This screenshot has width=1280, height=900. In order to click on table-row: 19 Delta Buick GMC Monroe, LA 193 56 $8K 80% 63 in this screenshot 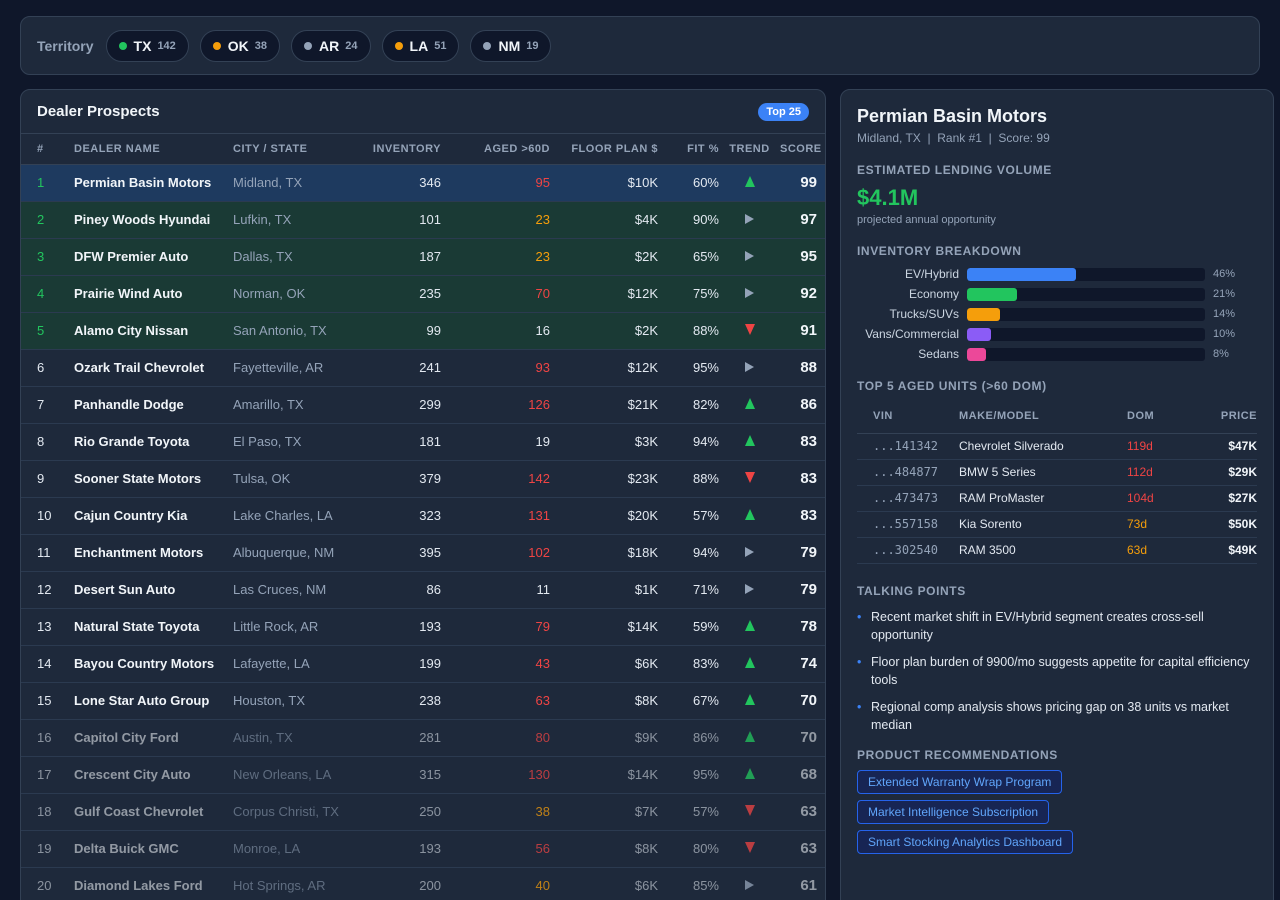, I will do `click(423, 848)`.